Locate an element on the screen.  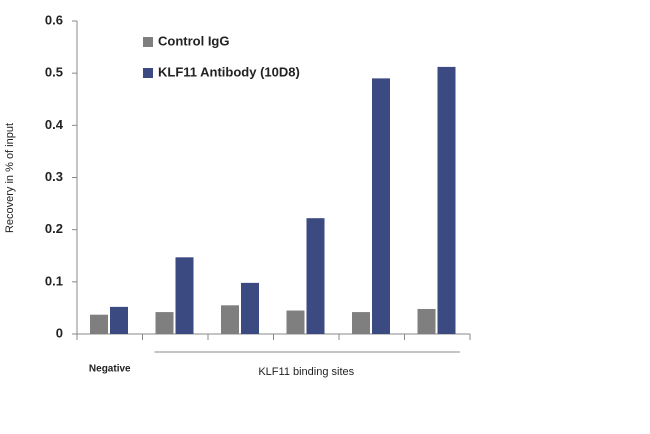
x-tick-label: Negative is located at coordinates (110, 369).